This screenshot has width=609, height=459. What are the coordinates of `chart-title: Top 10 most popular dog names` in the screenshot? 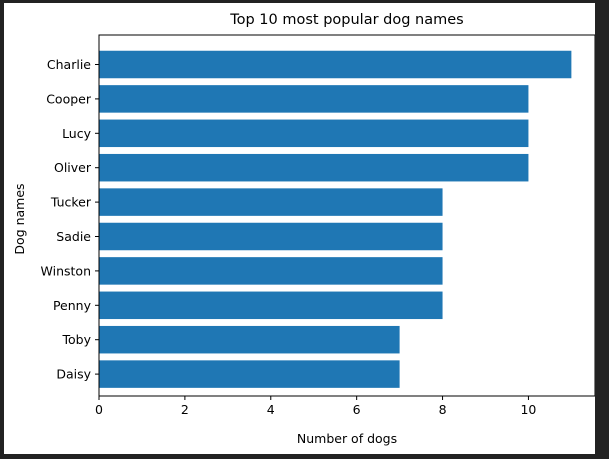 It's located at (346, 20).